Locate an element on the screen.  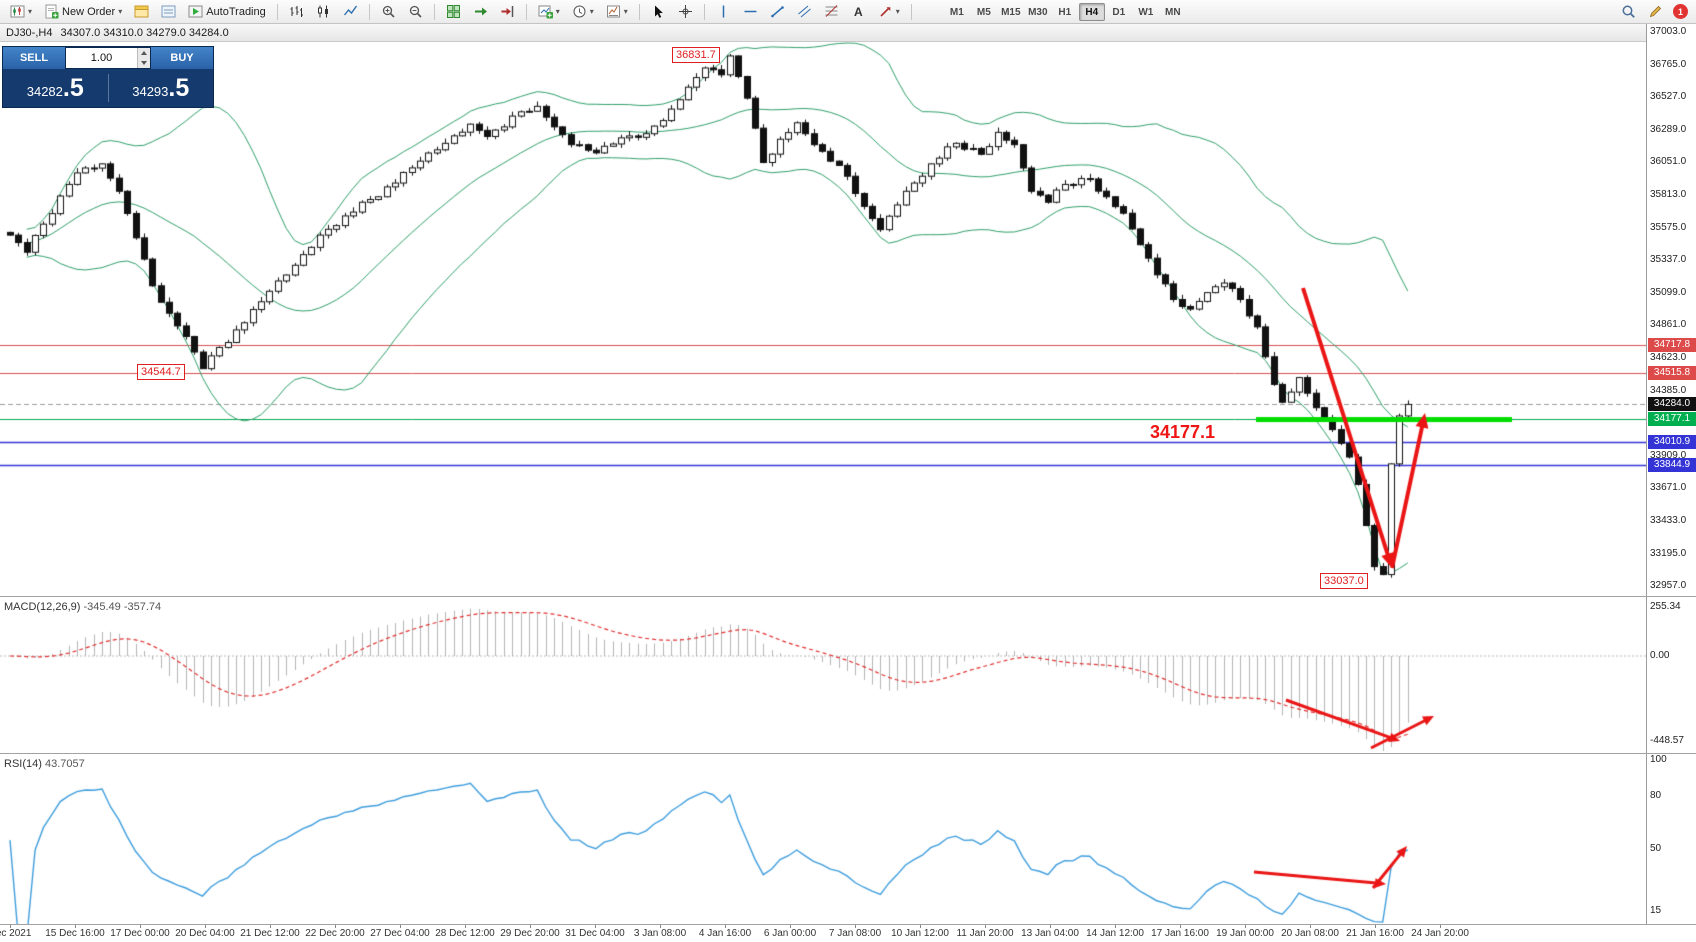
time-axis-label: 31 Dec 04:00 is located at coordinates (595, 933).